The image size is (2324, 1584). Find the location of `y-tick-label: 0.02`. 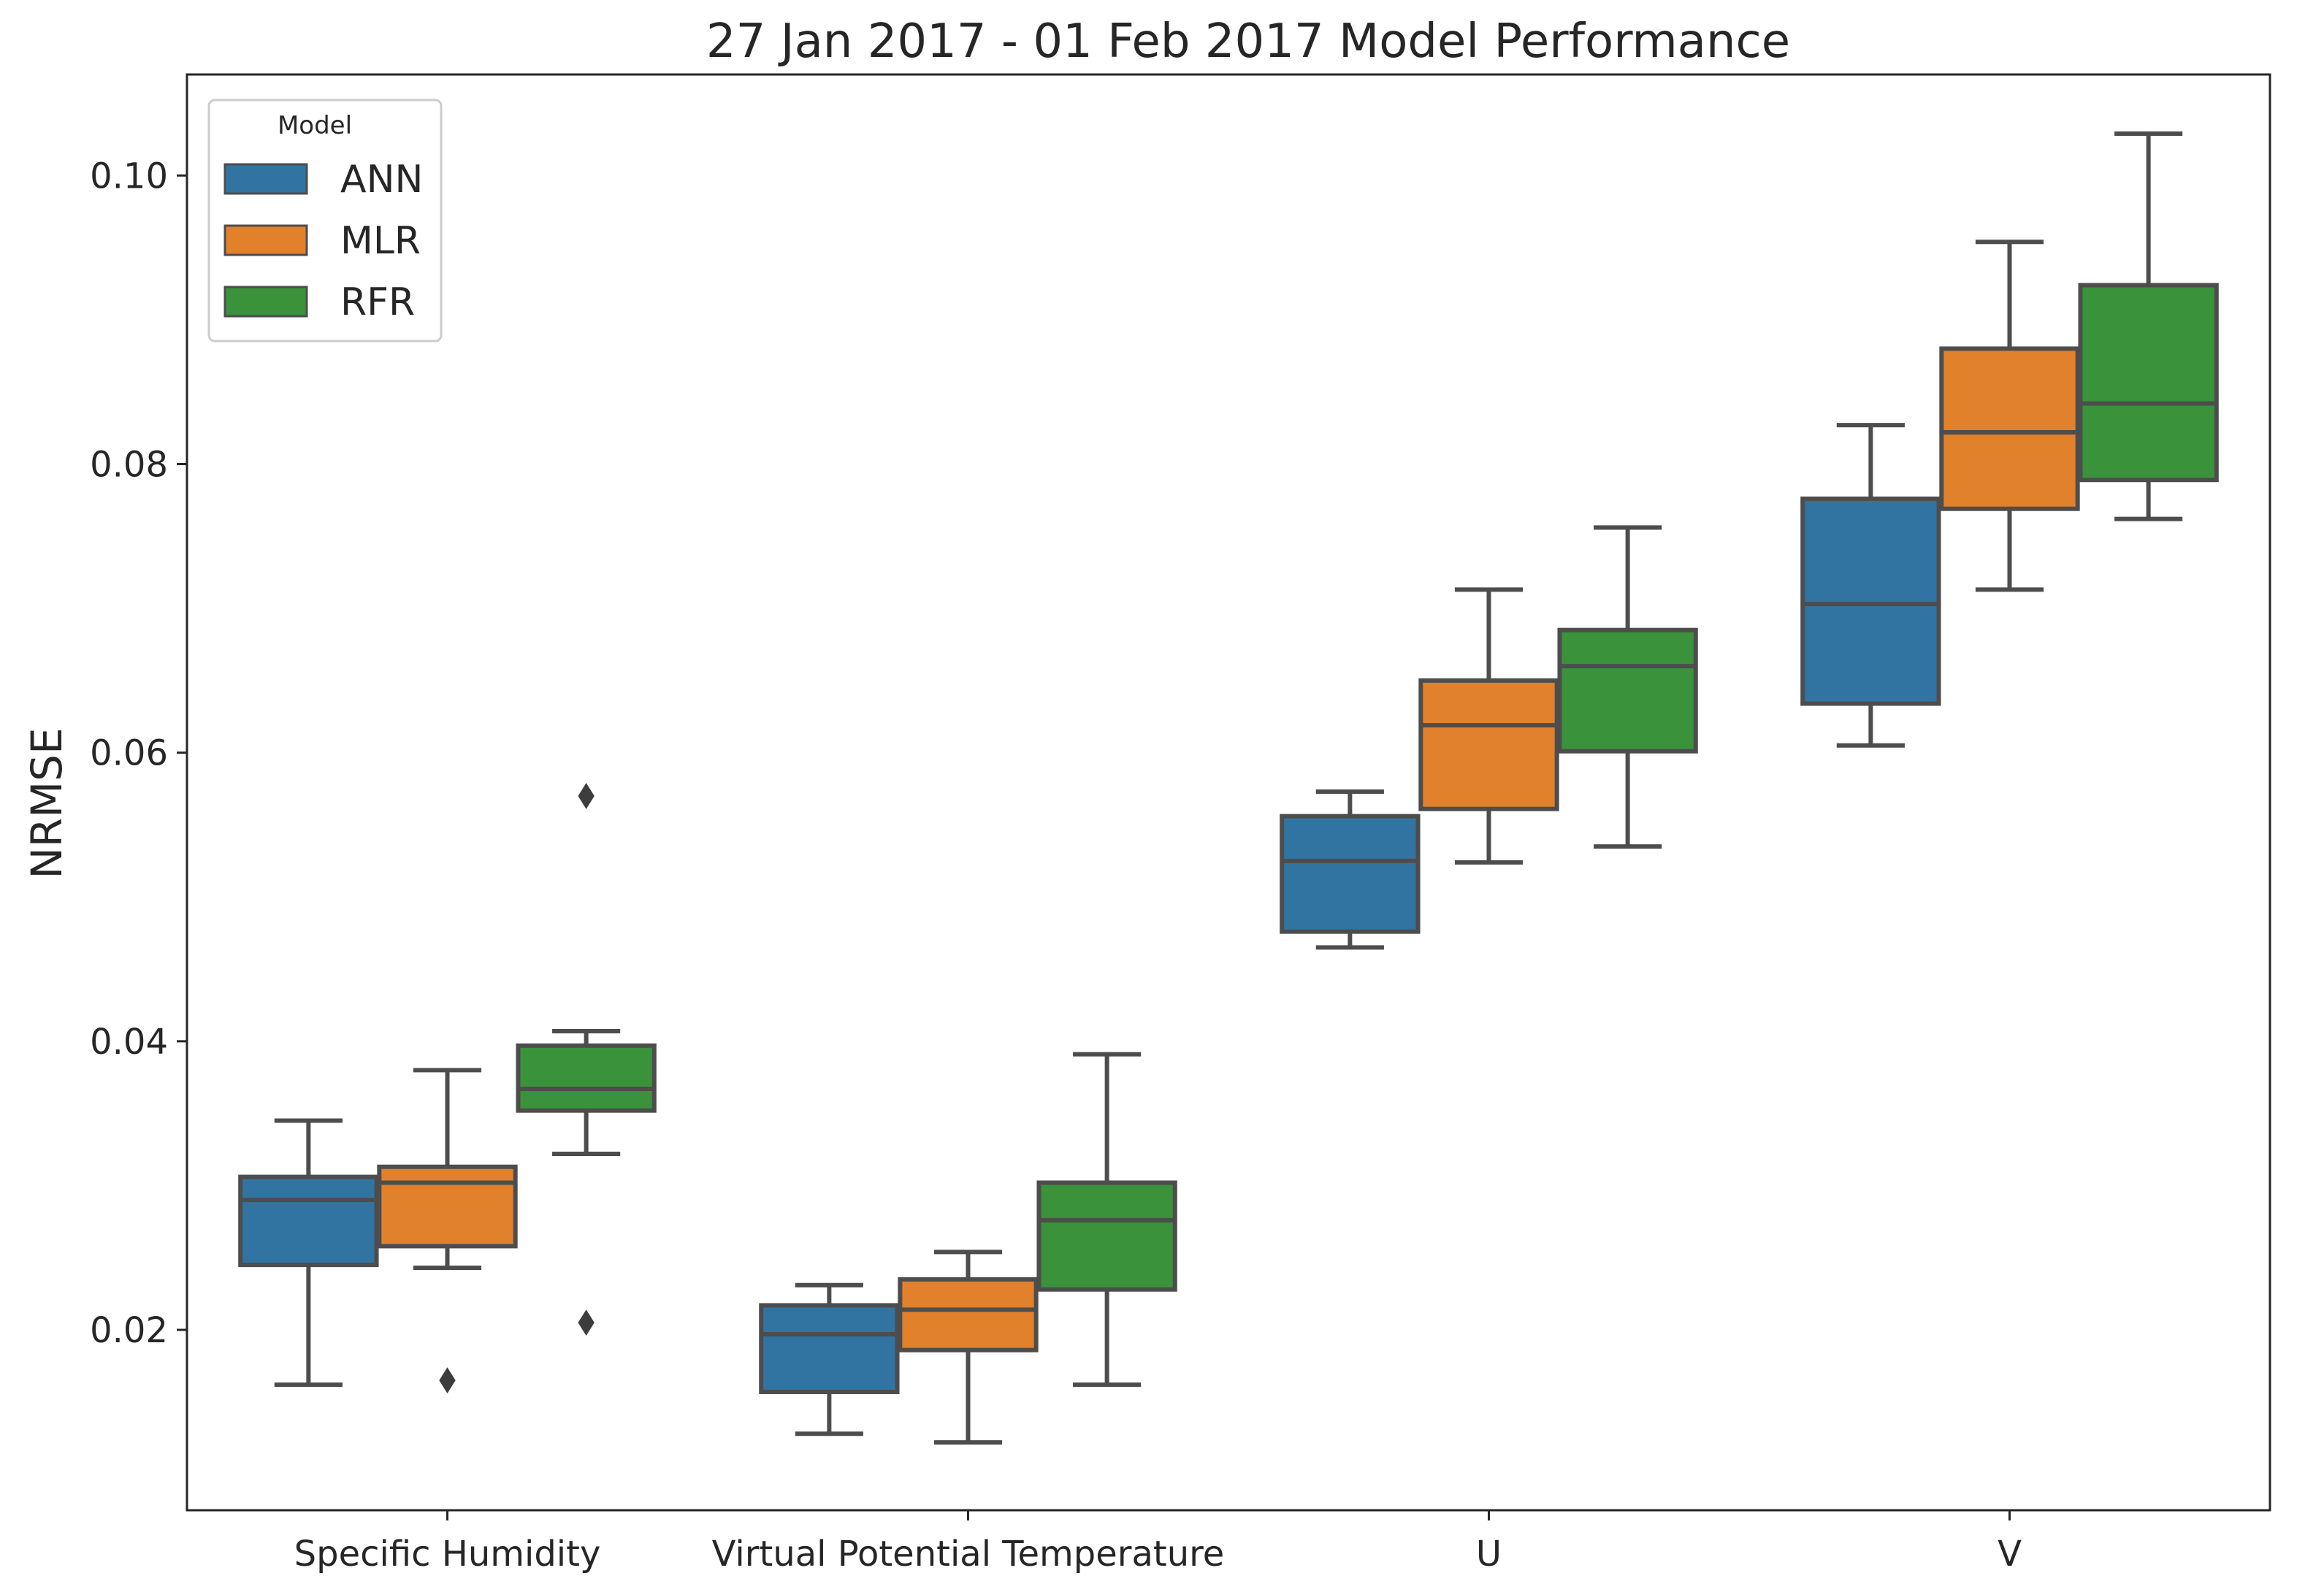

y-tick-label: 0.02 is located at coordinates (129, 1330).